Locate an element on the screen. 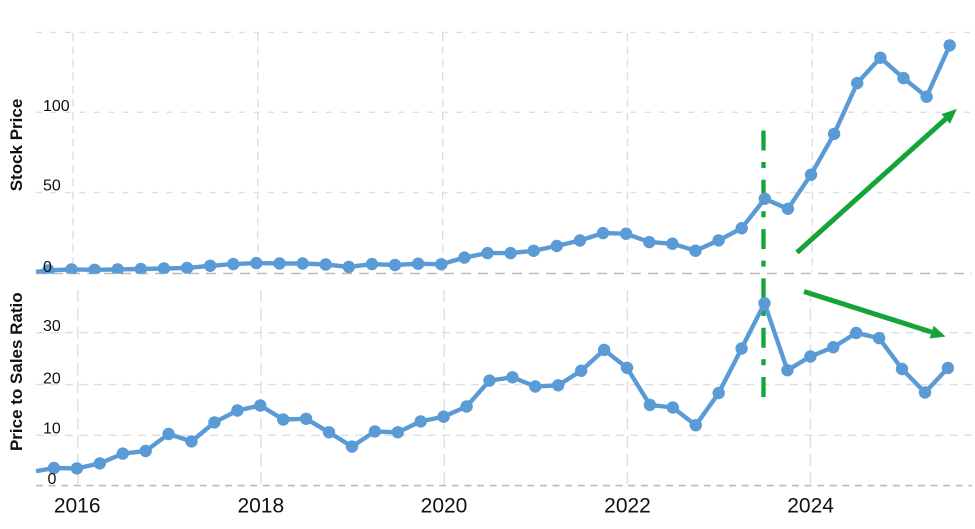 This screenshot has width=975, height=529. svg-text: 30 is located at coordinates (52, 326).